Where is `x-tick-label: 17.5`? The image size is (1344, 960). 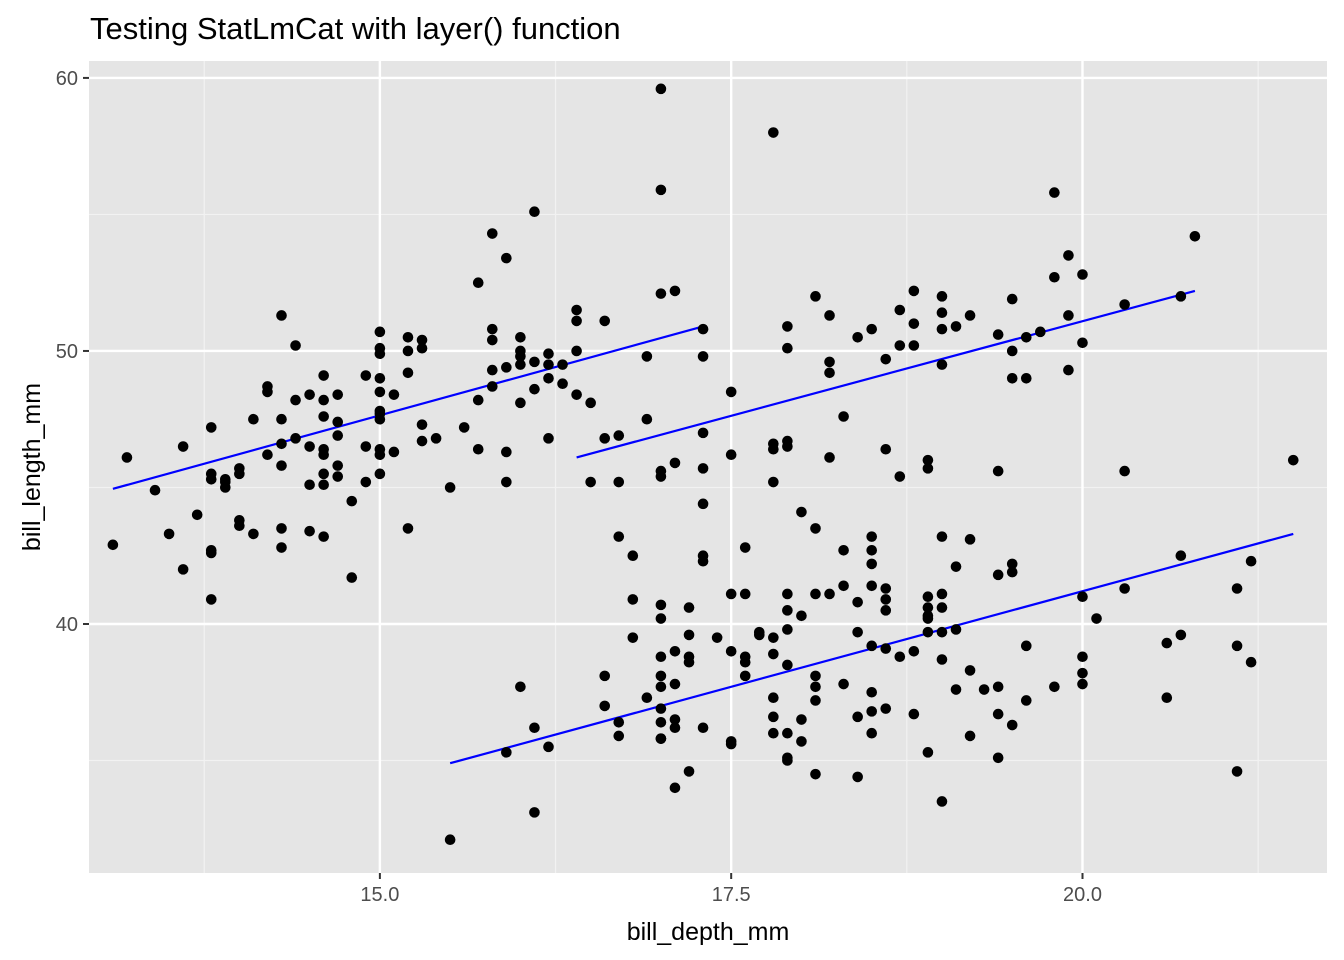
x-tick-label: 17.5 is located at coordinates (731, 895).